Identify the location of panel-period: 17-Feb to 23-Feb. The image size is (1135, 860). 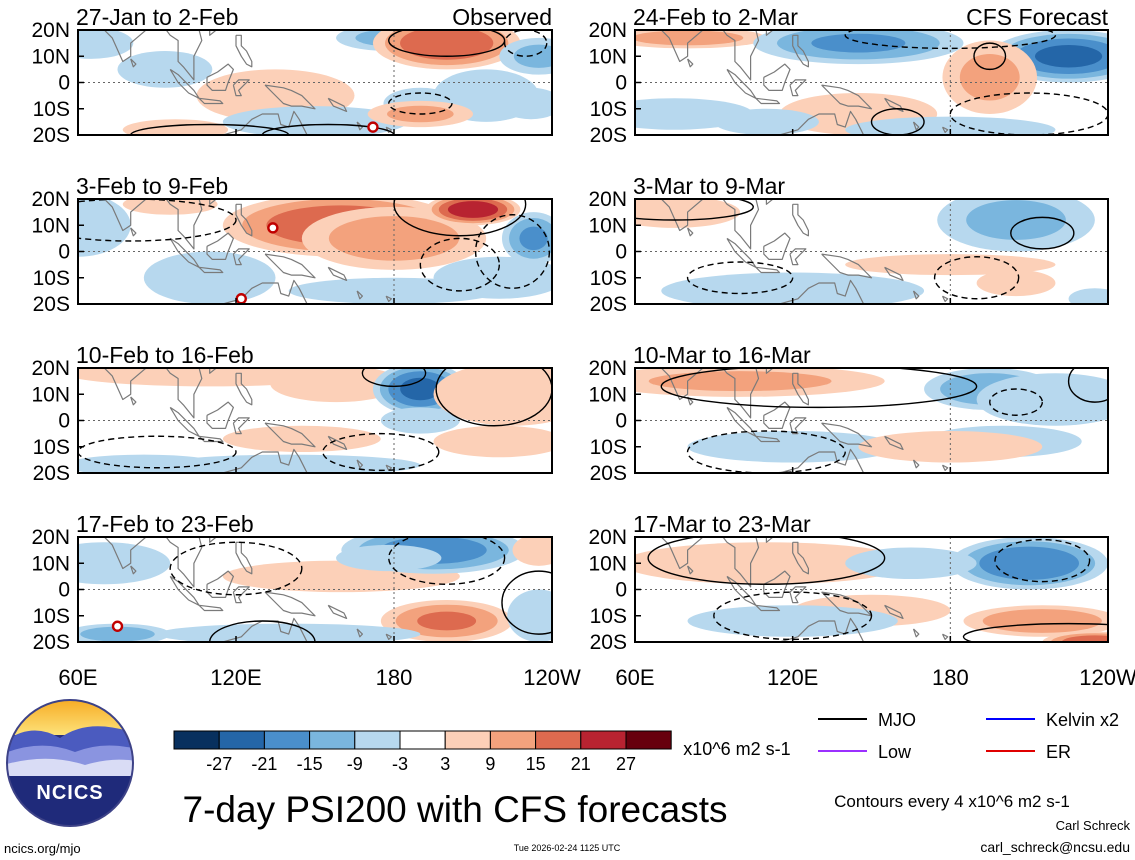
(165, 524).